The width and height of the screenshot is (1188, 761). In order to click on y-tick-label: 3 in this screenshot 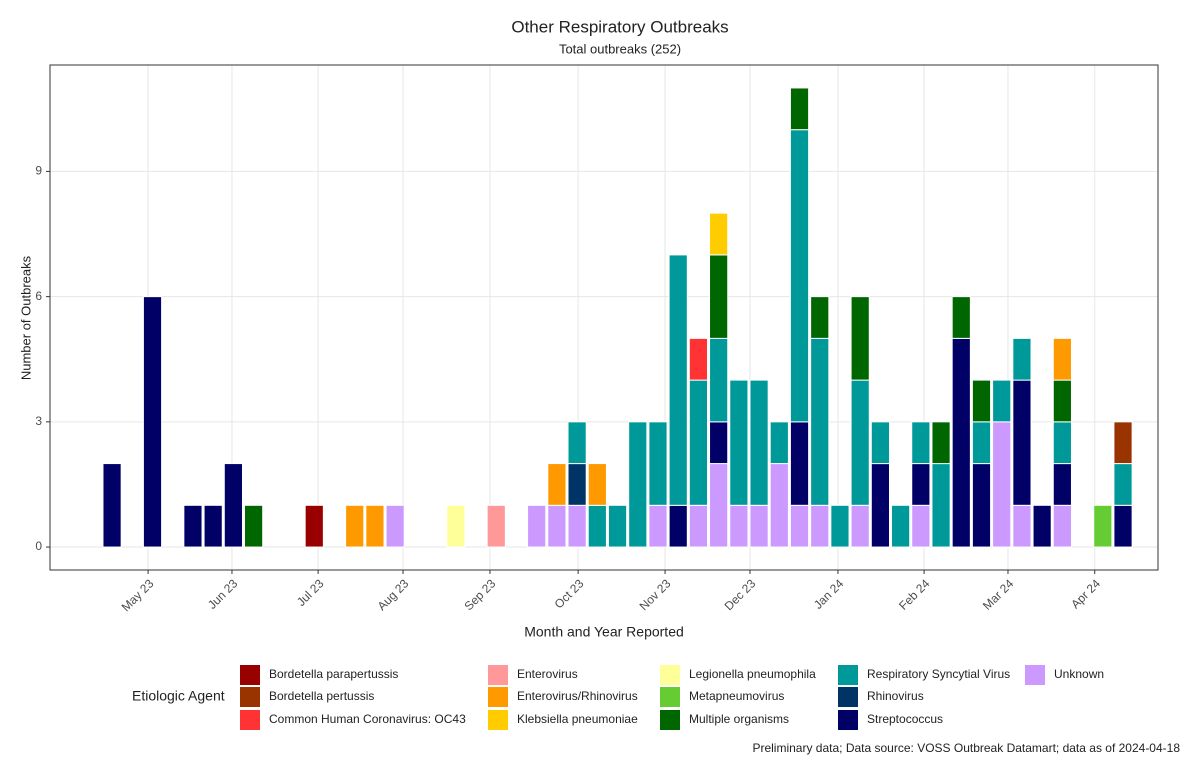, I will do `click(38, 421)`.